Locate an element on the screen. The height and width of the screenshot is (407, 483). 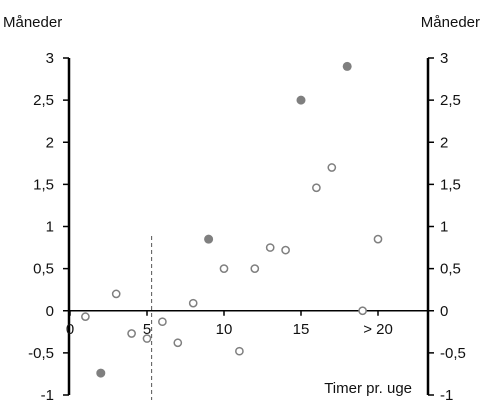
x-tick-label: 5 is located at coordinates (147, 329).